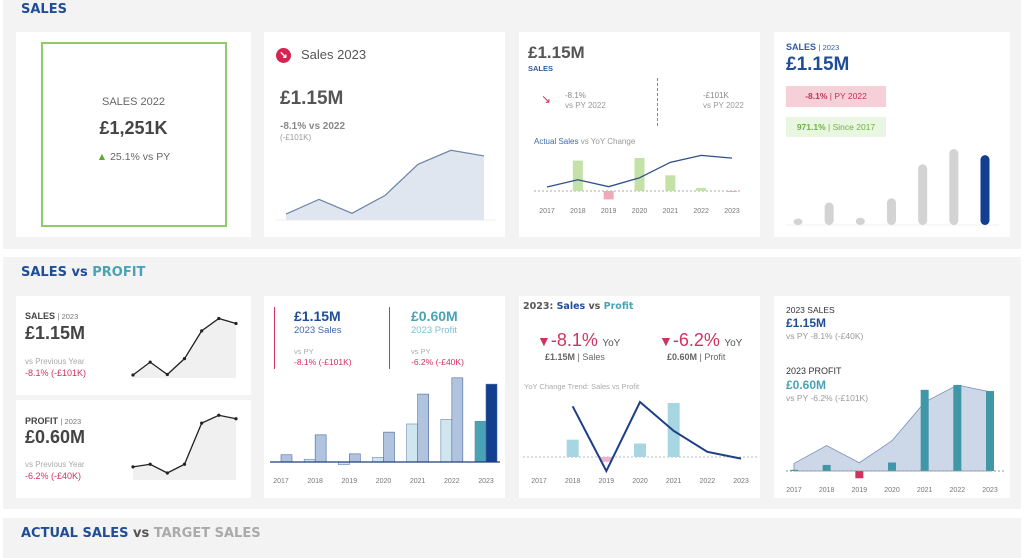  What do you see at coordinates (334, 54) in the screenshot?
I see `sales-2023-title: Sales 2023` at bounding box center [334, 54].